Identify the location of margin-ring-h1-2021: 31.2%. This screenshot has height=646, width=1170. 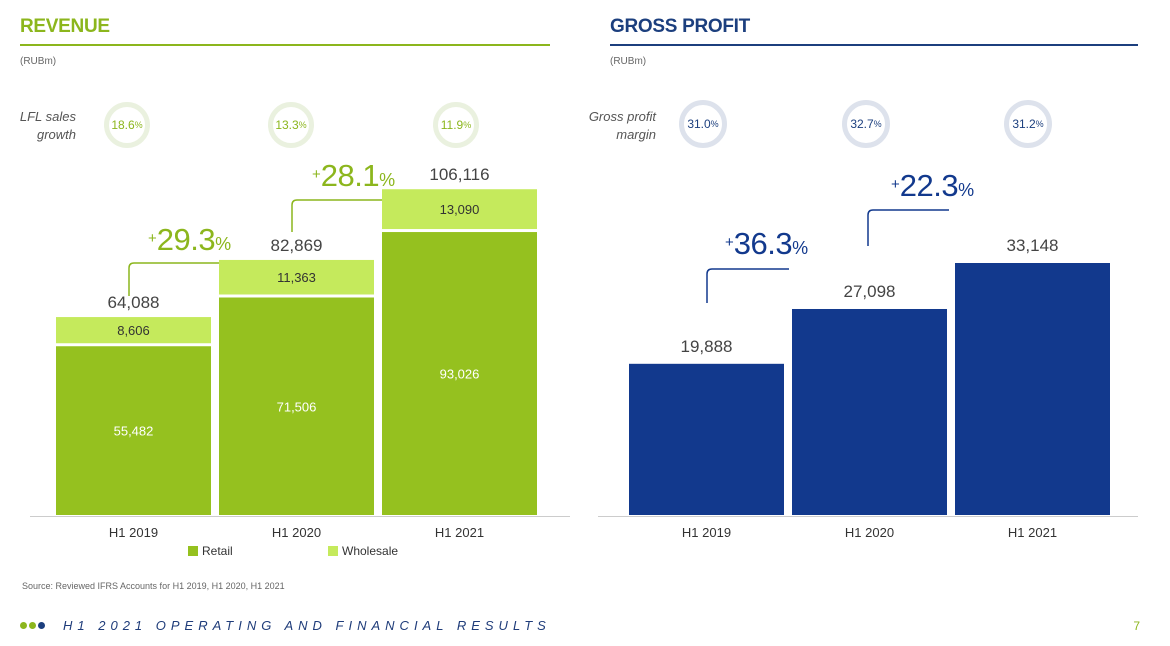
(1028, 124).